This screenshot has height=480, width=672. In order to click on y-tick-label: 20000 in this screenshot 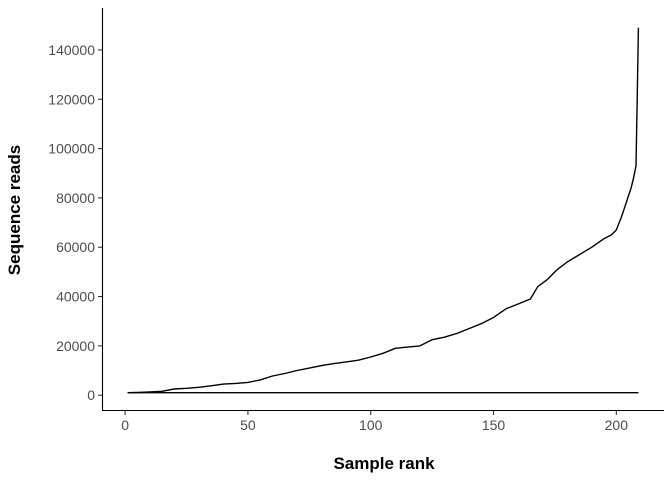, I will do `click(75, 346)`.